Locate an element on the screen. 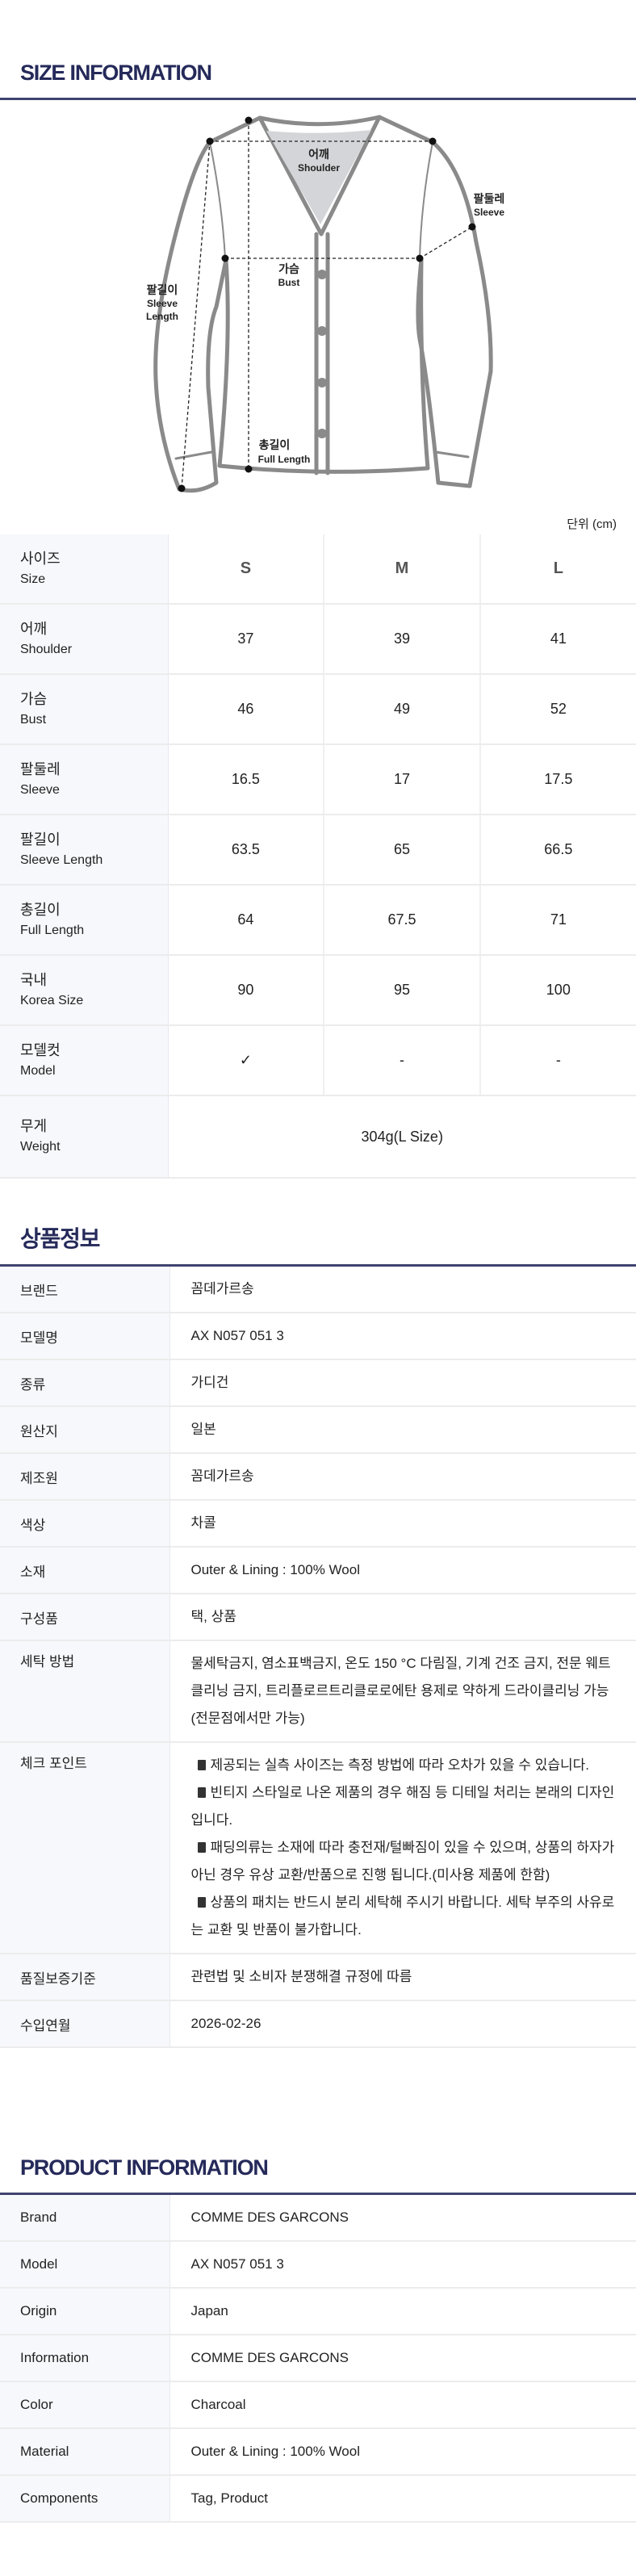 The image size is (636, 2576). label-full-length-en: Full Length is located at coordinates (284, 459).